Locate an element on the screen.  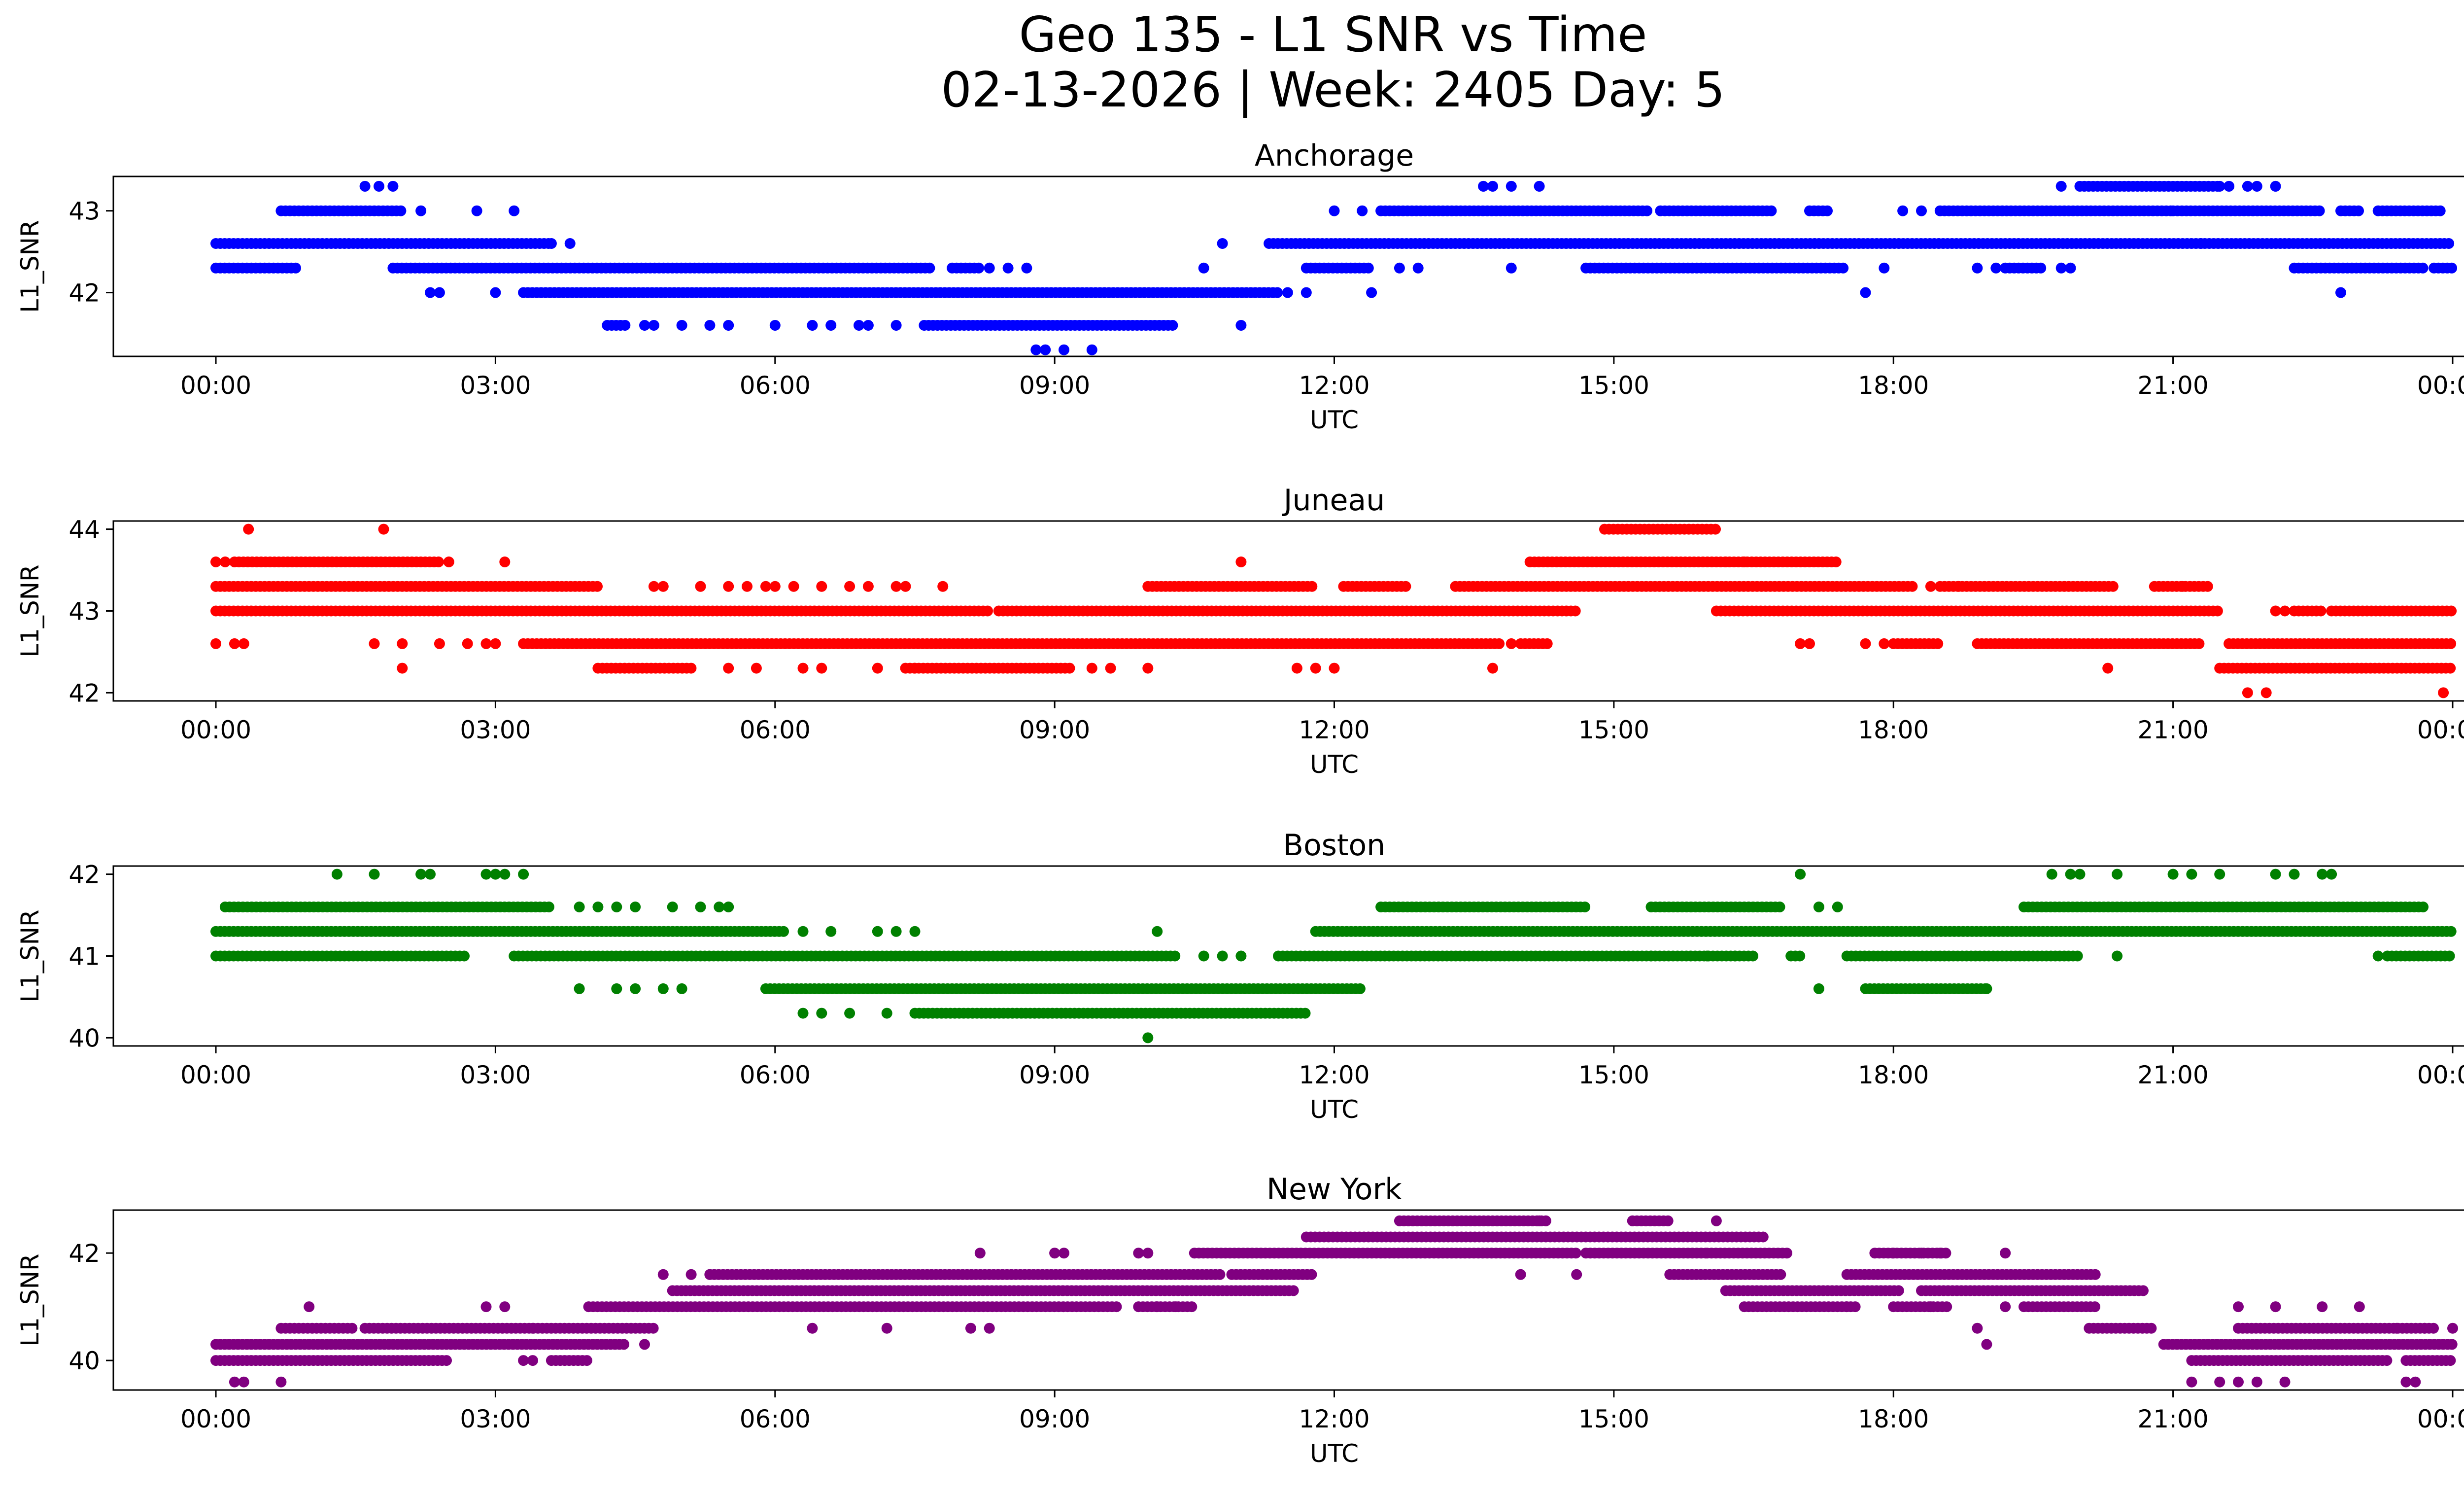
subplot-title: Anchorage is located at coordinates (1334, 156).